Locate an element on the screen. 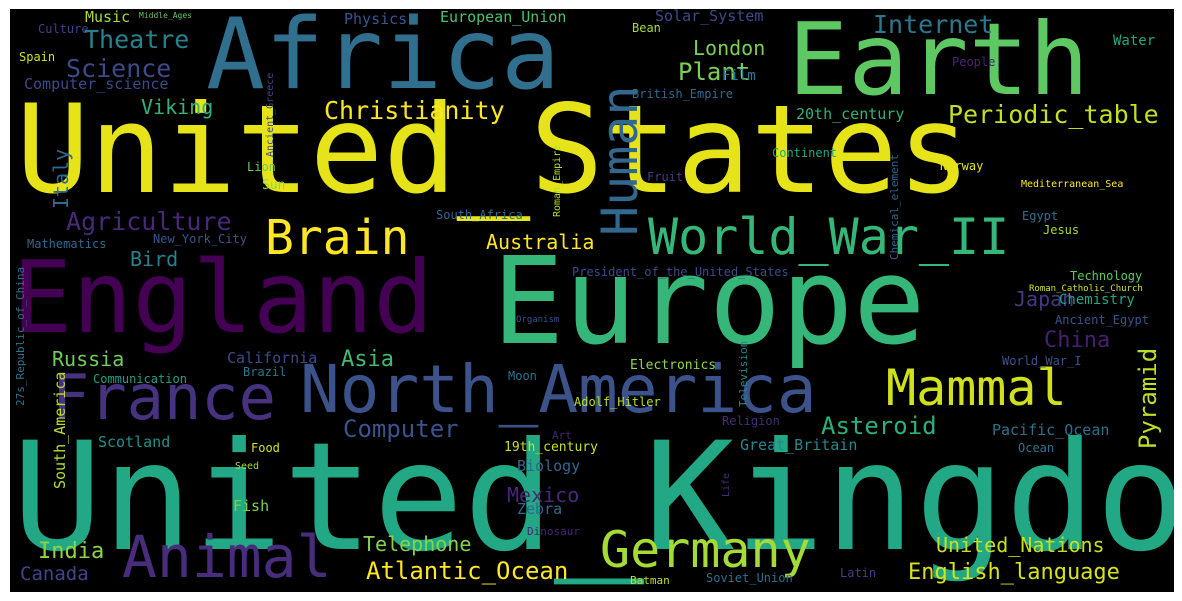 This screenshot has height=601, width=1182. cloud-word: Asia is located at coordinates (367, 359).